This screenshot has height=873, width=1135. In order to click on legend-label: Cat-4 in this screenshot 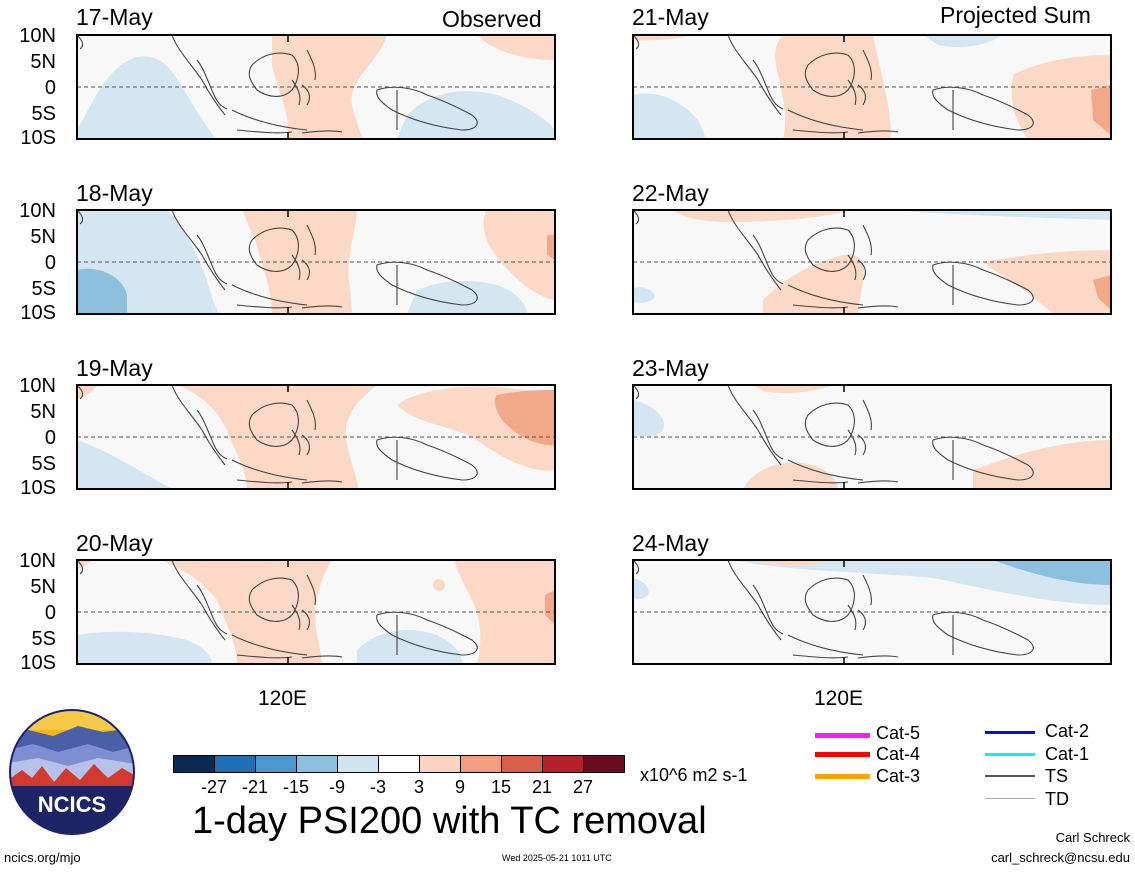, I will do `click(898, 754)`.